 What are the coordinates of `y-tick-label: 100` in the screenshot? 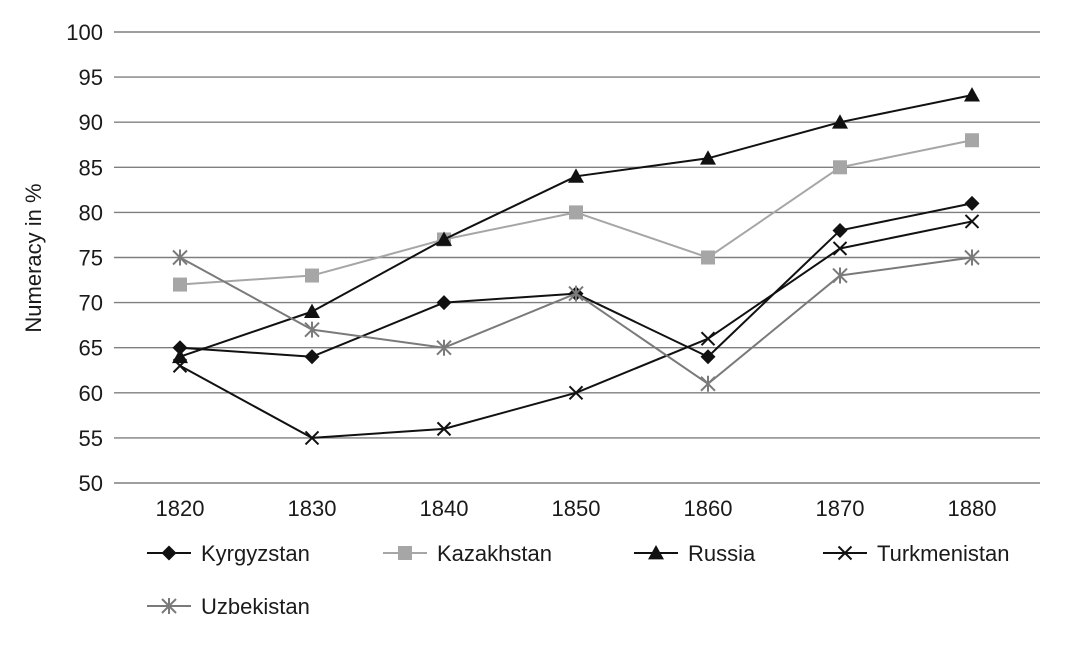 It's located at (84, 32).